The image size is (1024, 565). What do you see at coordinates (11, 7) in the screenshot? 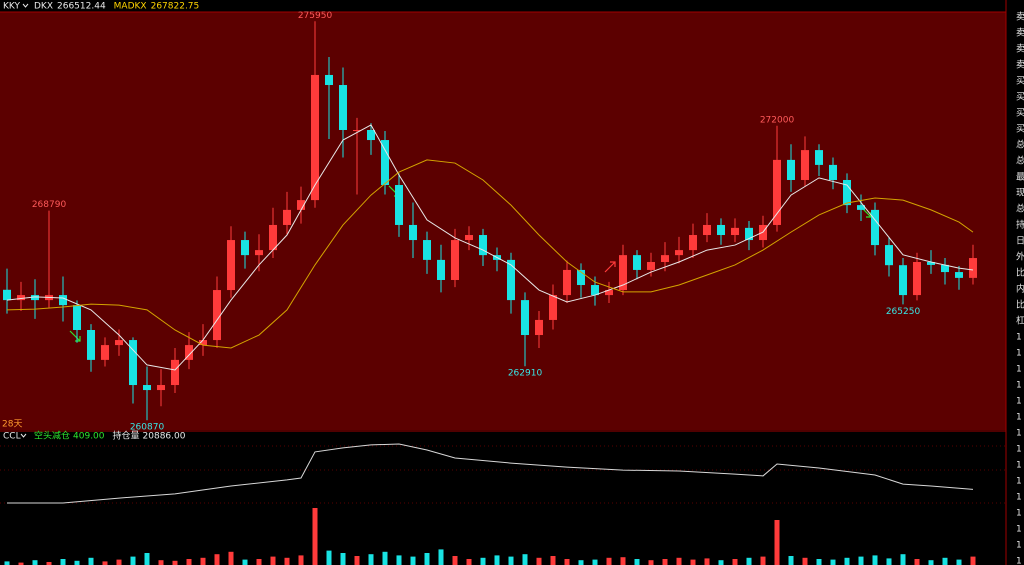
I see `symbol: KKY` at bounding box center [11, 7].